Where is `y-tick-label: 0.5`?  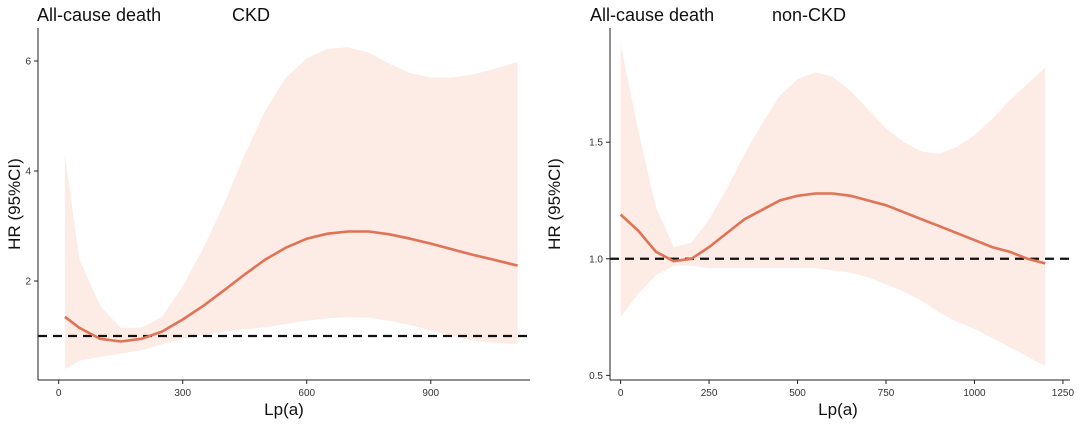
y-tick-label: 0.5 is located at coordinates (596, 376).